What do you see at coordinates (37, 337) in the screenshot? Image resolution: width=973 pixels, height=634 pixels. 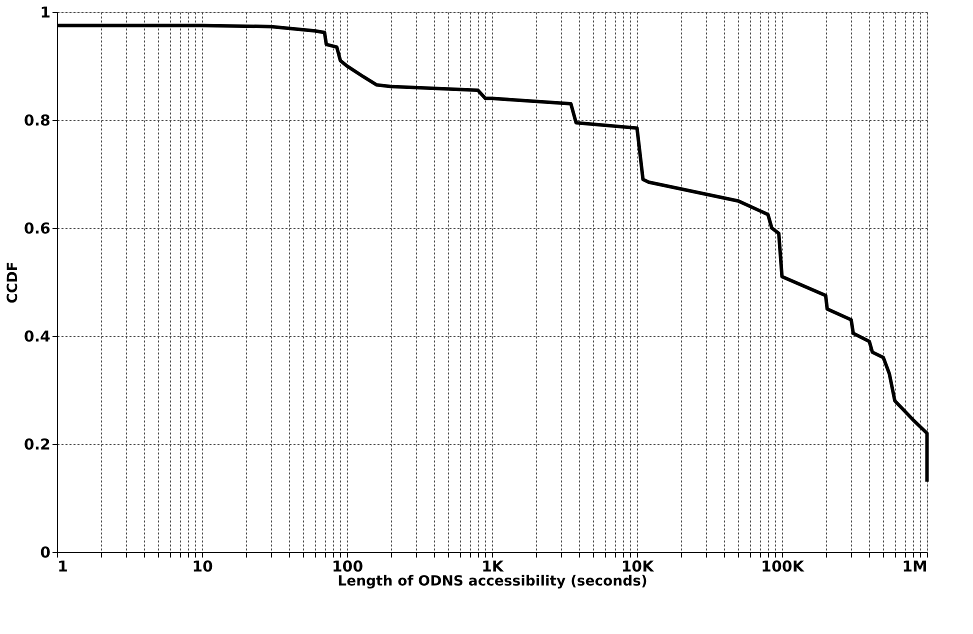 I see `y-tick-label: 0.4` at bounding box center [37, 337].